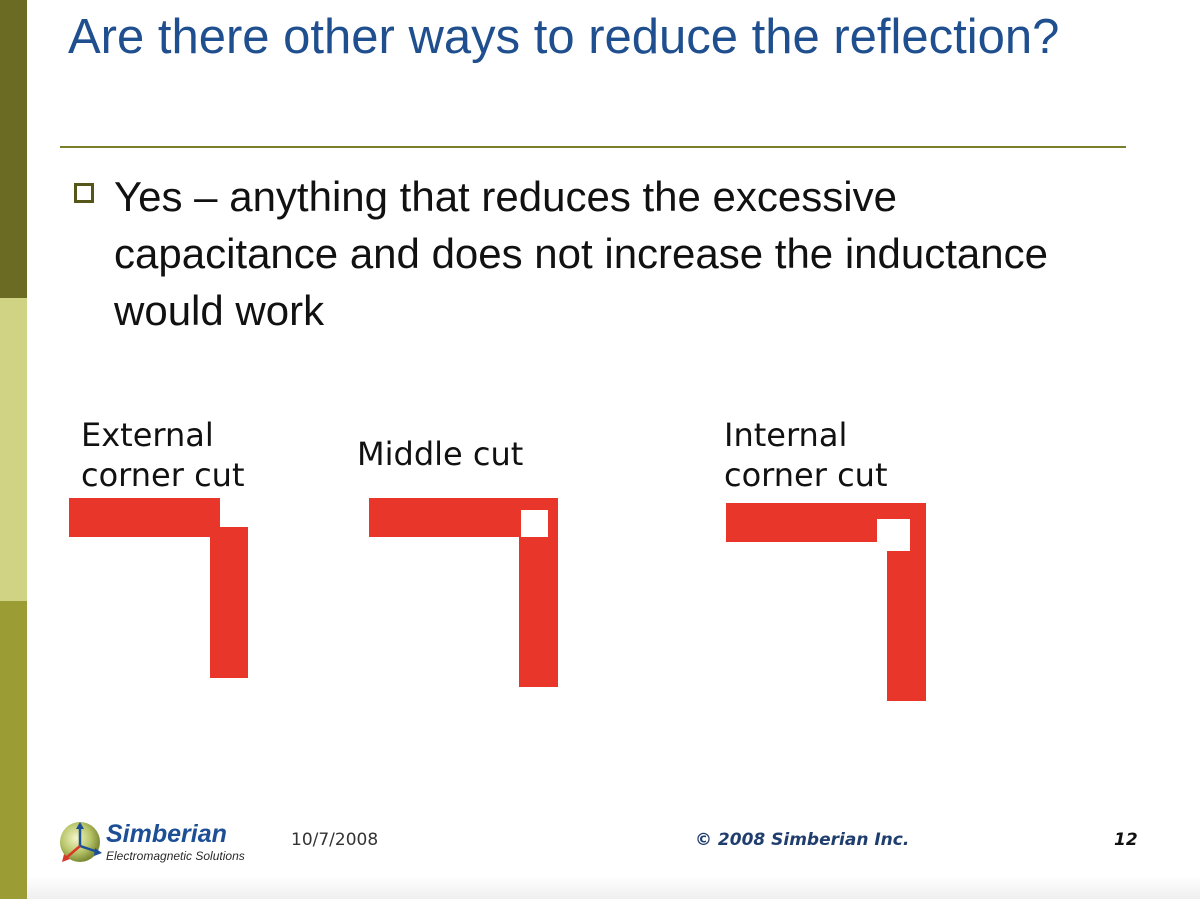  What do you see at coordinates (166, 834) in the screenshot?
I see `logo-name: Simberian` at bounding box center [166, 834].